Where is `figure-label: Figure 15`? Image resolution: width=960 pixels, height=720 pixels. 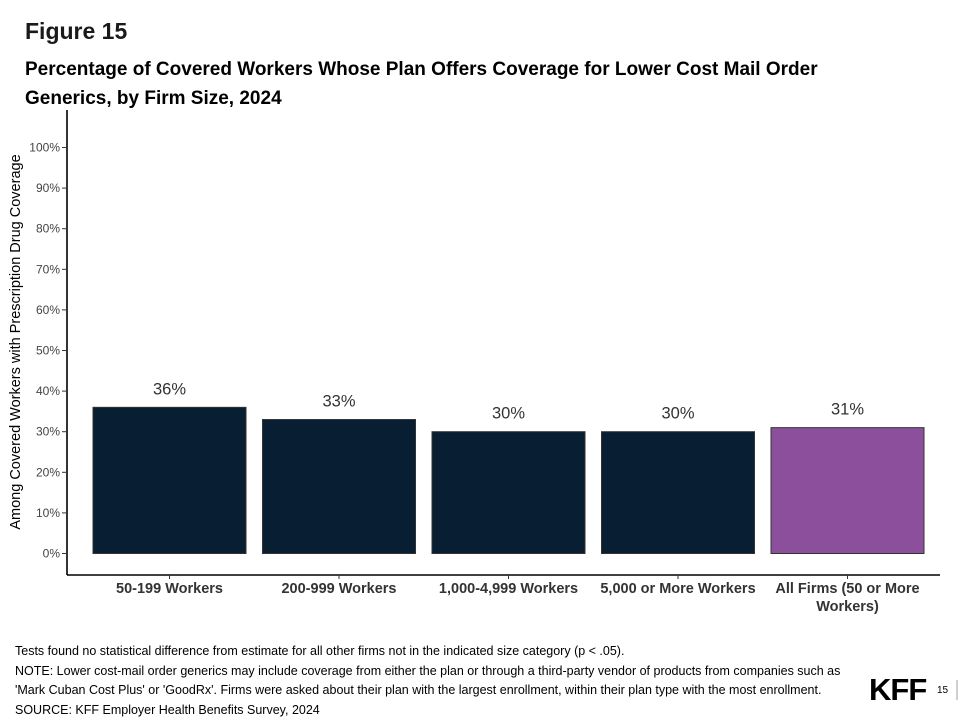 figure-label: Figure 15 is located at coordinates (76, 31).